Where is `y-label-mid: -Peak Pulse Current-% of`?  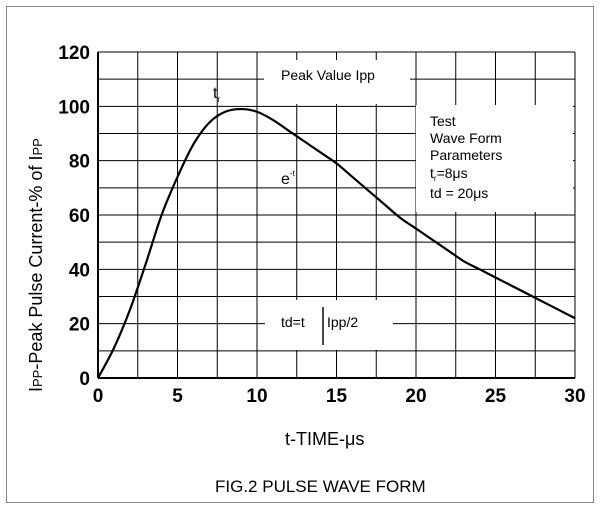
y-label-mid: -Peak Pulse Current-% of is located at coordinates (36, 265).